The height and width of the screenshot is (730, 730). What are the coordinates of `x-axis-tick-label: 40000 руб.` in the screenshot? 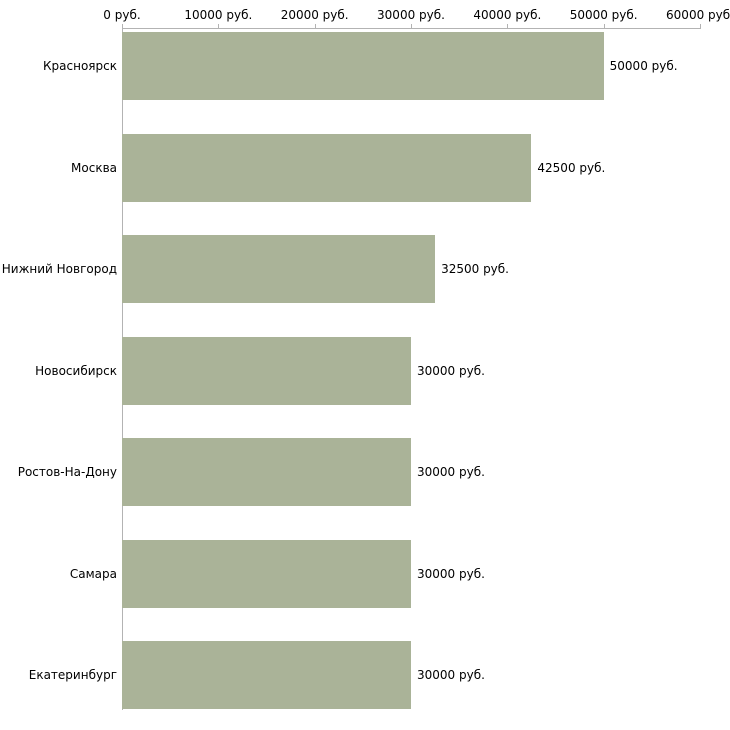 It's located at (507, 15).